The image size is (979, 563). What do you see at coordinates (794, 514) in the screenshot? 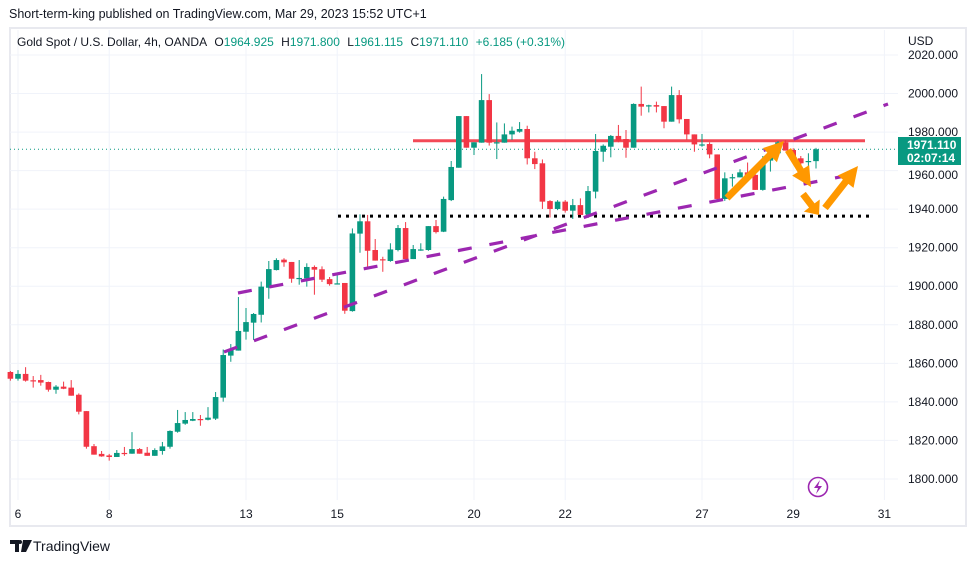
I see `time-tick-label: 29` at bounding box center [794, 514].